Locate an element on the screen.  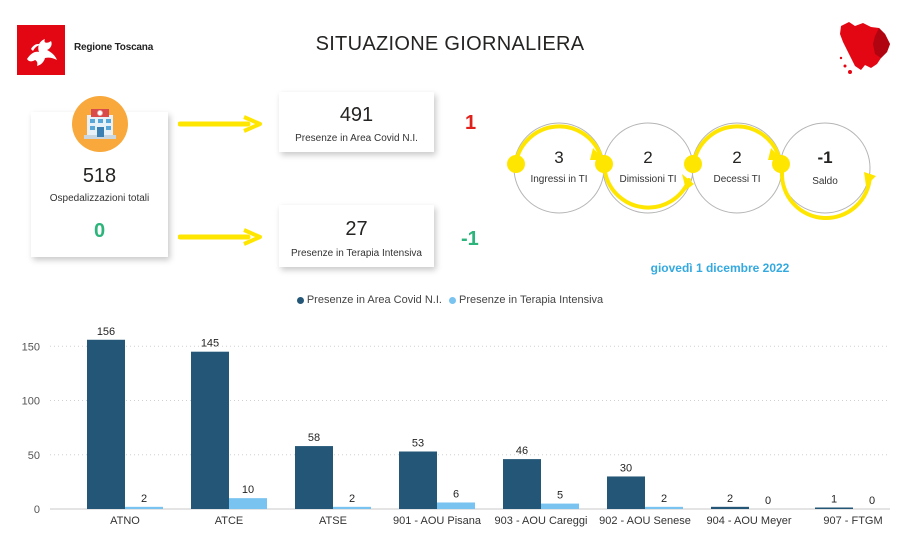
area-label: Presenze in Area Covid N.I. is located at coordinates (356, 138).